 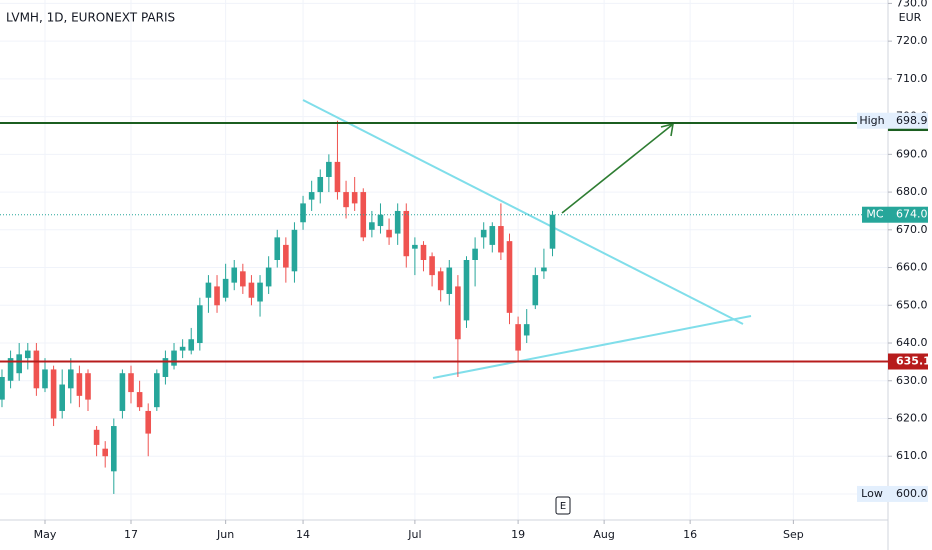 What do you see at coordinates (910, 17) in the screenshot?
I see `y-axis-label: EUR` at bounding box center [910, 17].